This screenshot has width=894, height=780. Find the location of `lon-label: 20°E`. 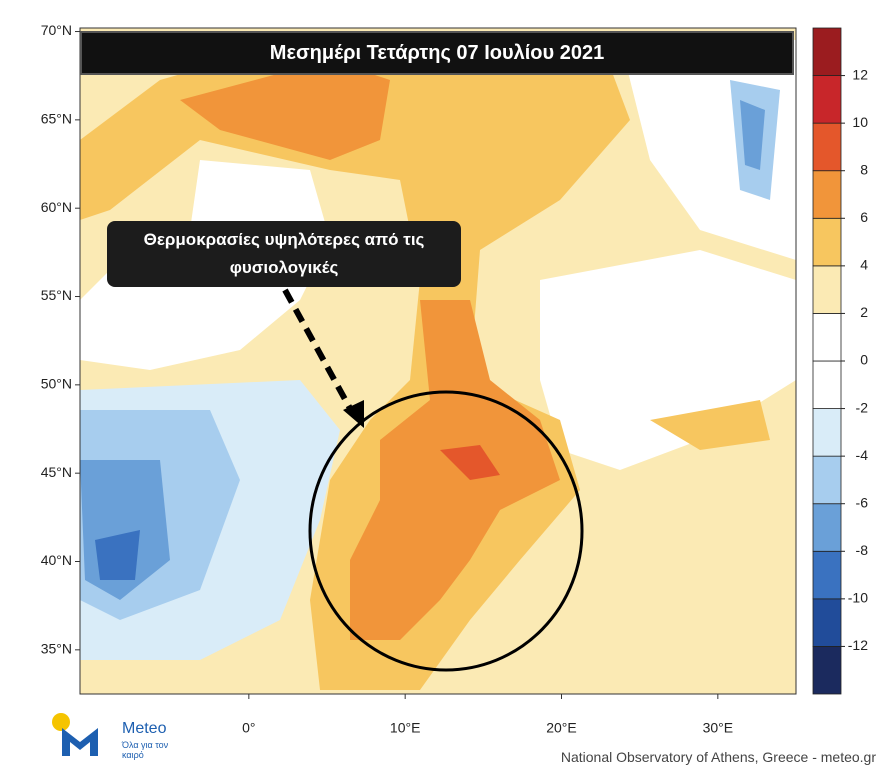

lon-label: 20°E is located at coordinates (561, 728).